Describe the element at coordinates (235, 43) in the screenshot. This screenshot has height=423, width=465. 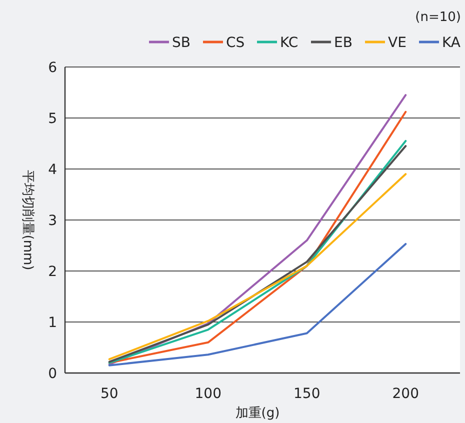
I see `legend-label: CS` at that location.